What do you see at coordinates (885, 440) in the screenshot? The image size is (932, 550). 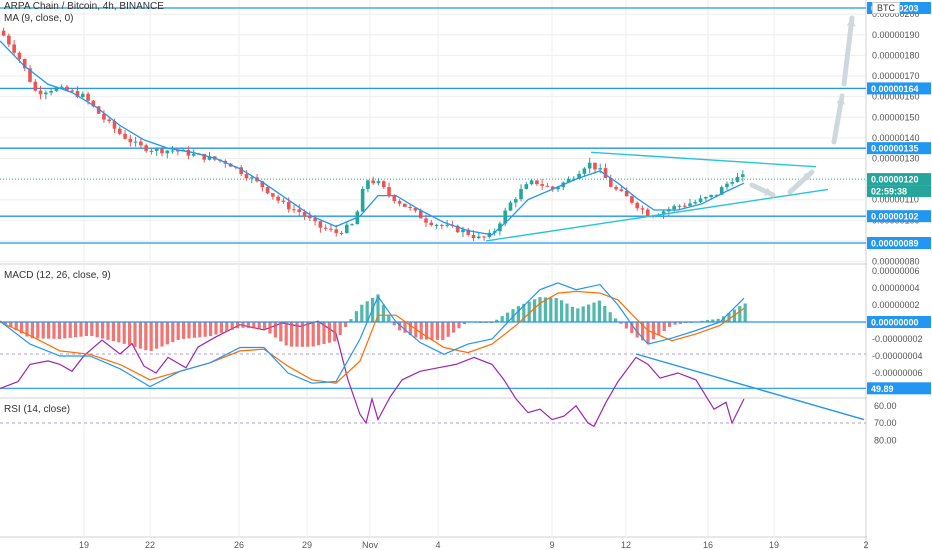 I see `rsi-tick-label: 80.00` at bounding box center [885, 440].